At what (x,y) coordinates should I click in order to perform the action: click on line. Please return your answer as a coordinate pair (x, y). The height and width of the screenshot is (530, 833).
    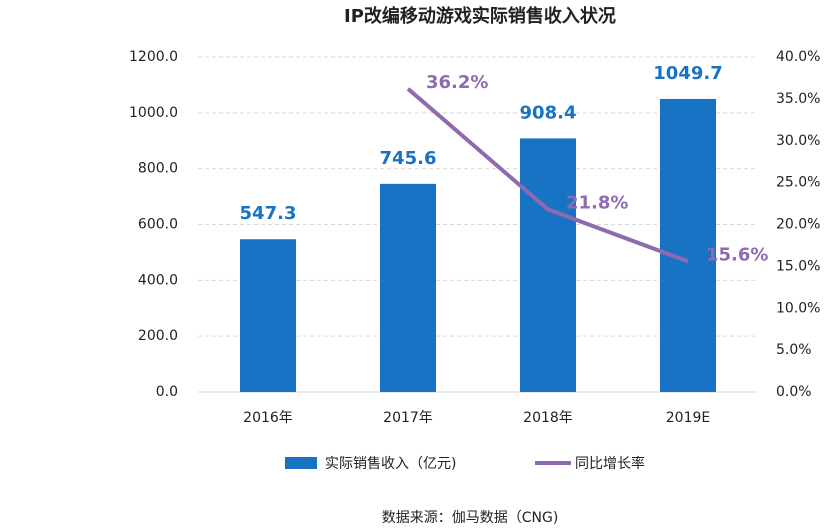
    Looking at the image, I should click on (547, 175).